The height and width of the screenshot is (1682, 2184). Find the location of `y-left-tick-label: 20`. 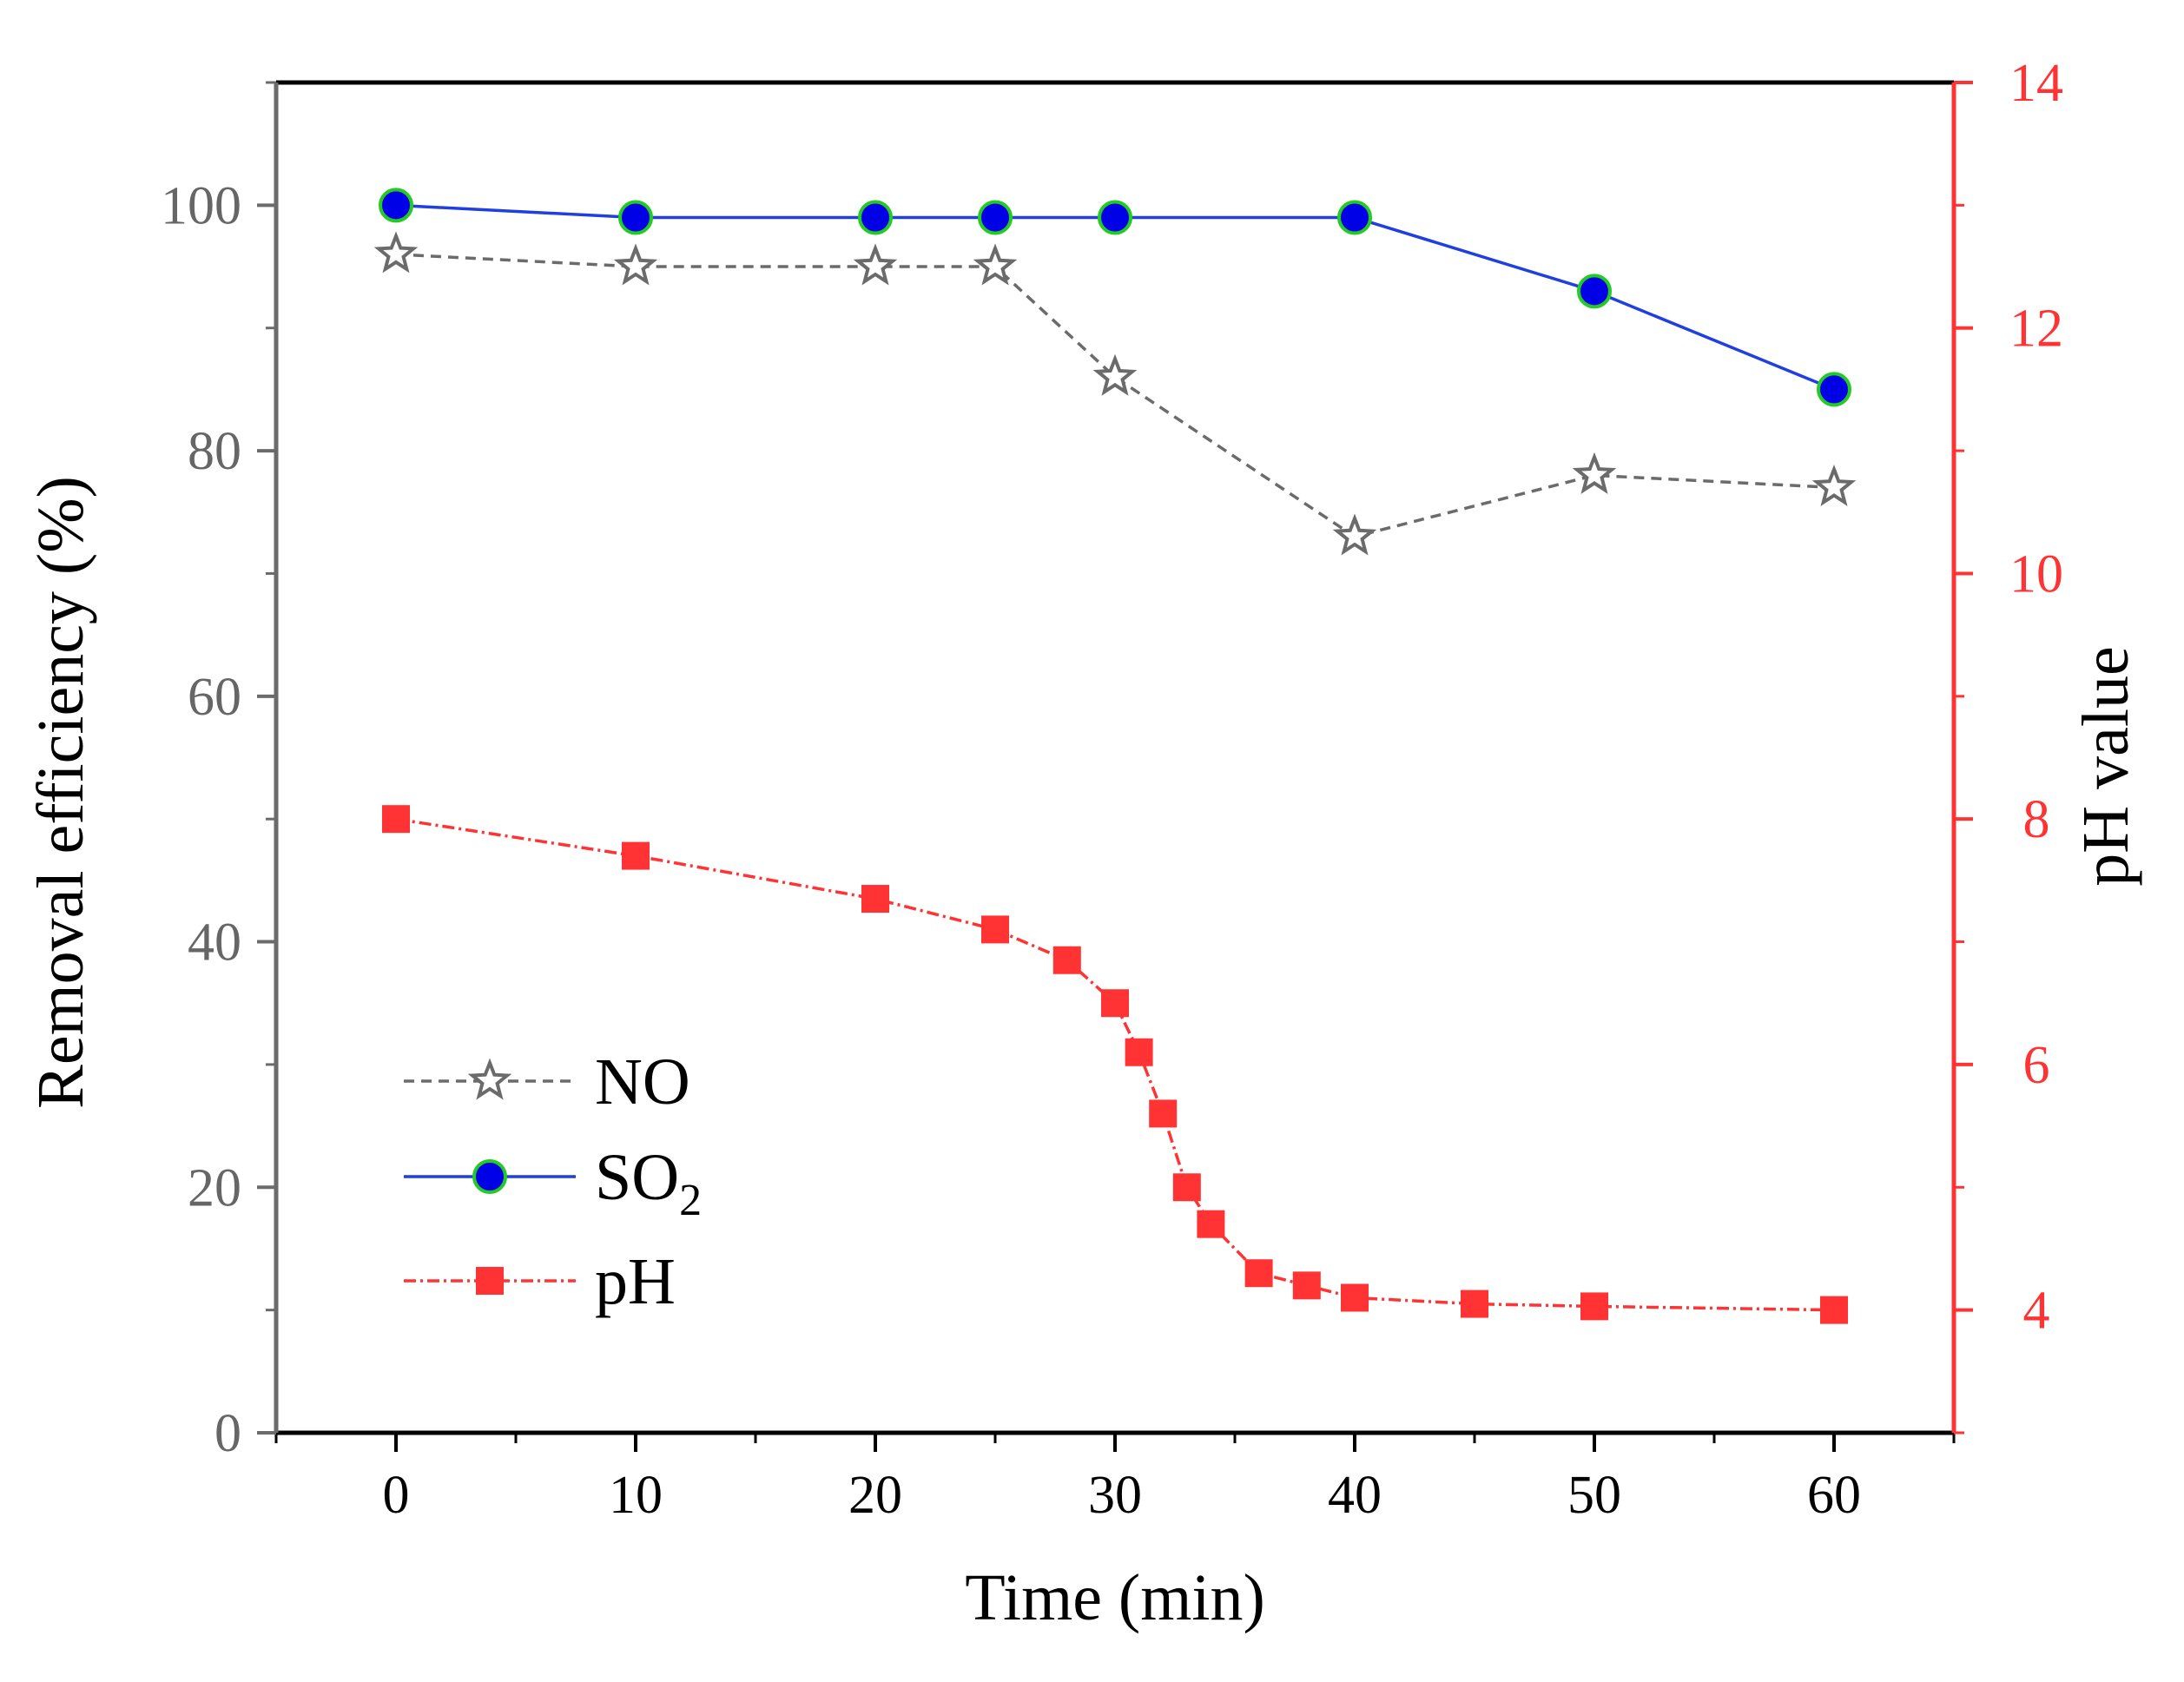

y-left-tick-label: 20 is located at coordinates (214, 1187).